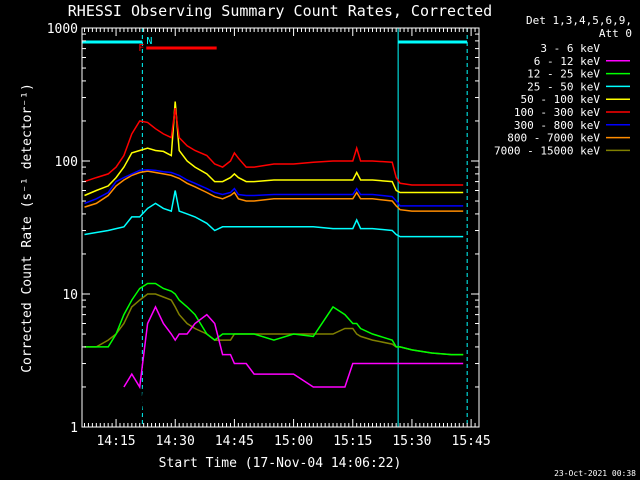 This screenshot has height=480, width=640. I want to click on series-line-6-12kev, so click(293, 347).